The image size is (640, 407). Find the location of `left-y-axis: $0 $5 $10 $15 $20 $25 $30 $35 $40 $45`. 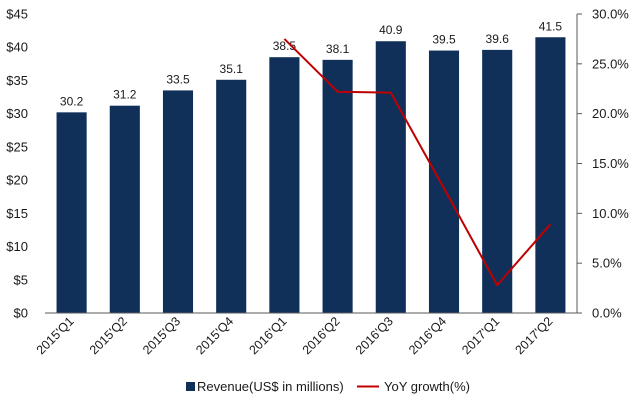

left-y-axis: $0 $5 $10 $15 $20 $25 $30 $35 $40 $45 is located at coordinates (17, 164).